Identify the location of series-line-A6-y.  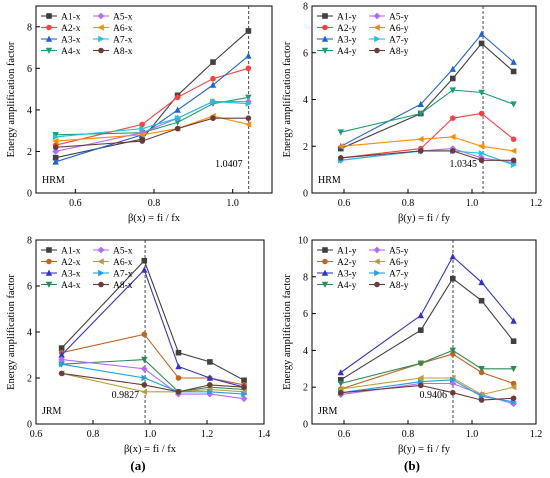
(427, 144).